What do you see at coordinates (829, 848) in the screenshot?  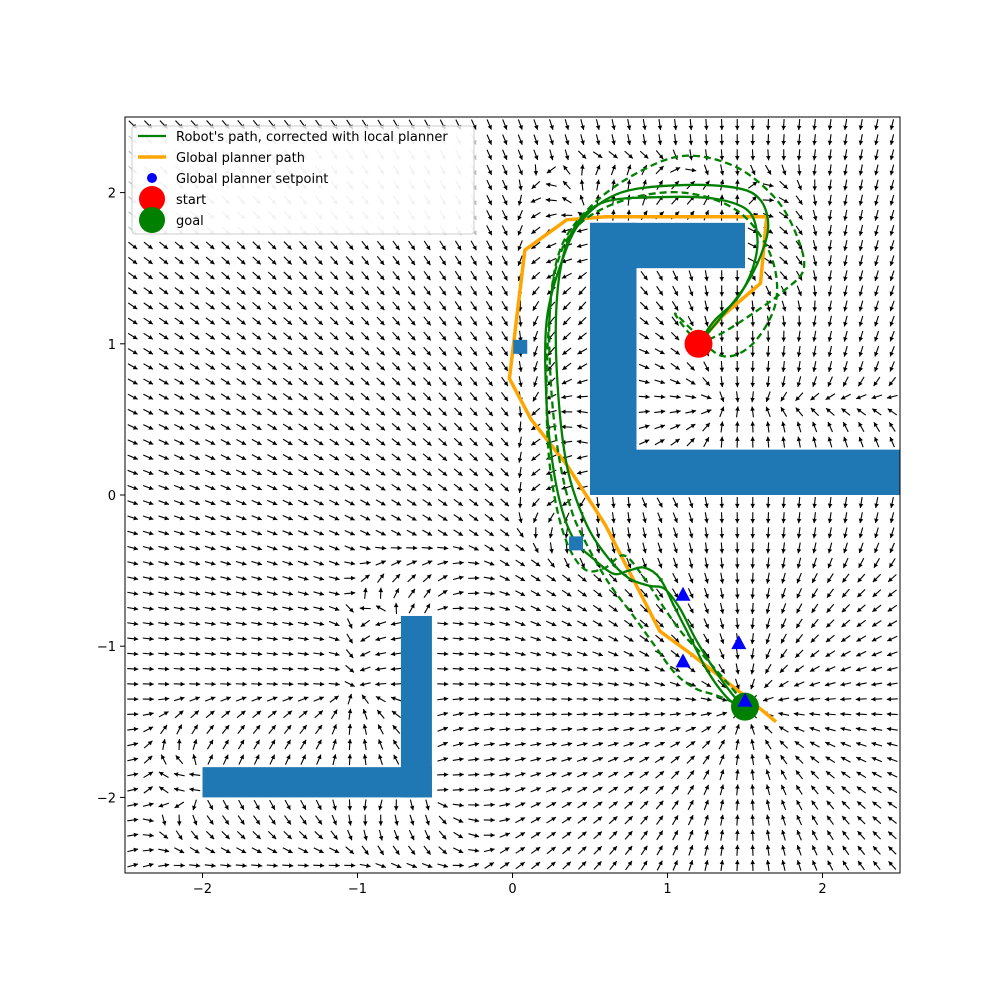 I see `field-arrow-head-2090` at bounding box center [829, 848].